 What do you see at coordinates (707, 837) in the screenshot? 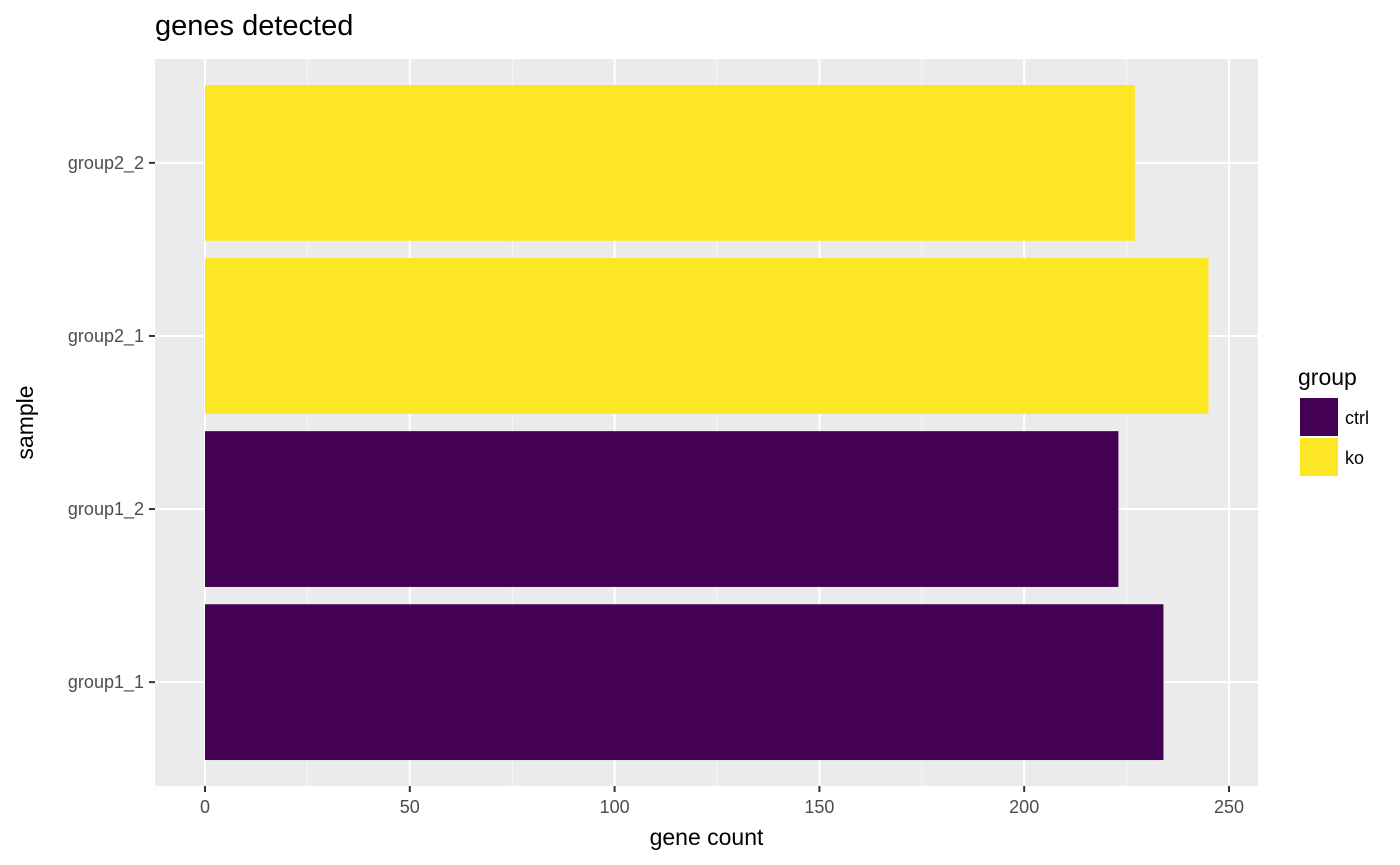
I see `x-axis-title: gene count` at bounding box center [707, 837].